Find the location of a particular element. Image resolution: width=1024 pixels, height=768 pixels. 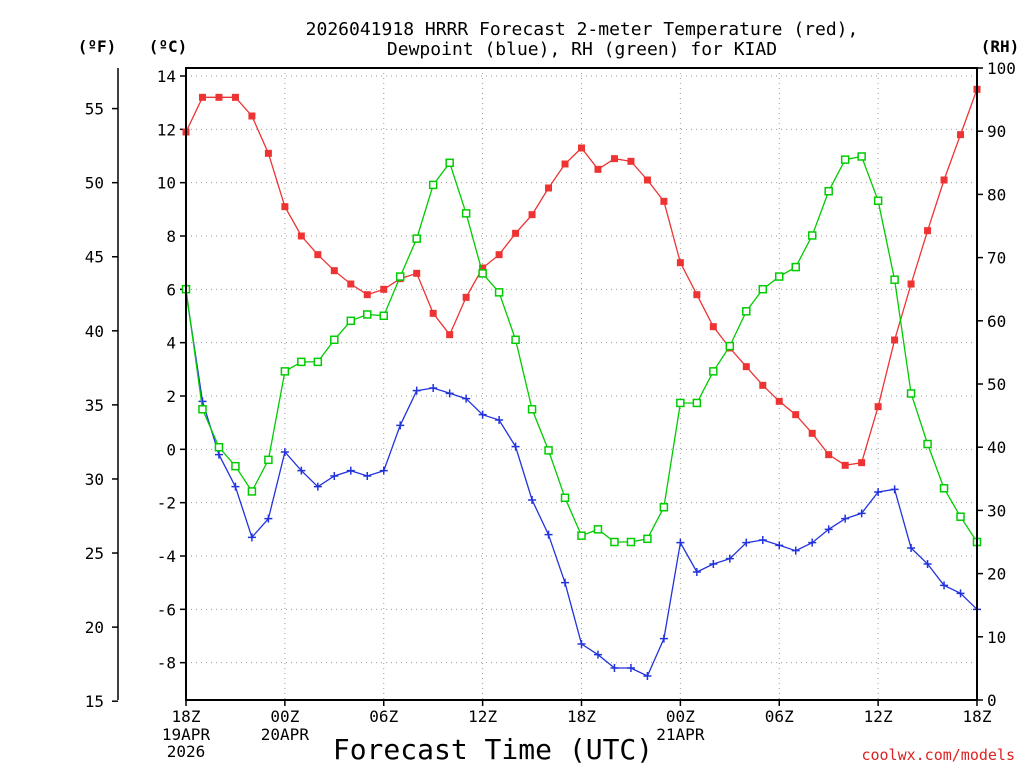

rh-tick-label: 60 is located at coordinates (996, 321).